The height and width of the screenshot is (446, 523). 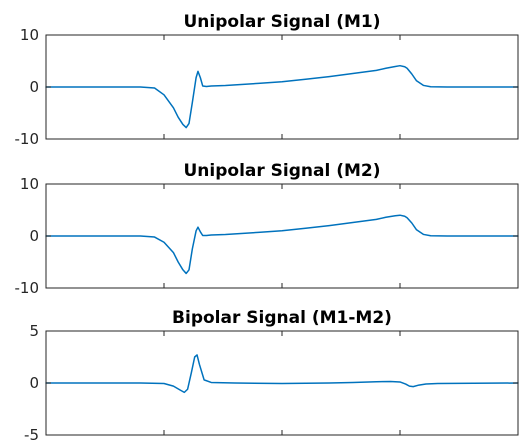 I want to click on subplot-2-series-line, so click(x=282, y=244).